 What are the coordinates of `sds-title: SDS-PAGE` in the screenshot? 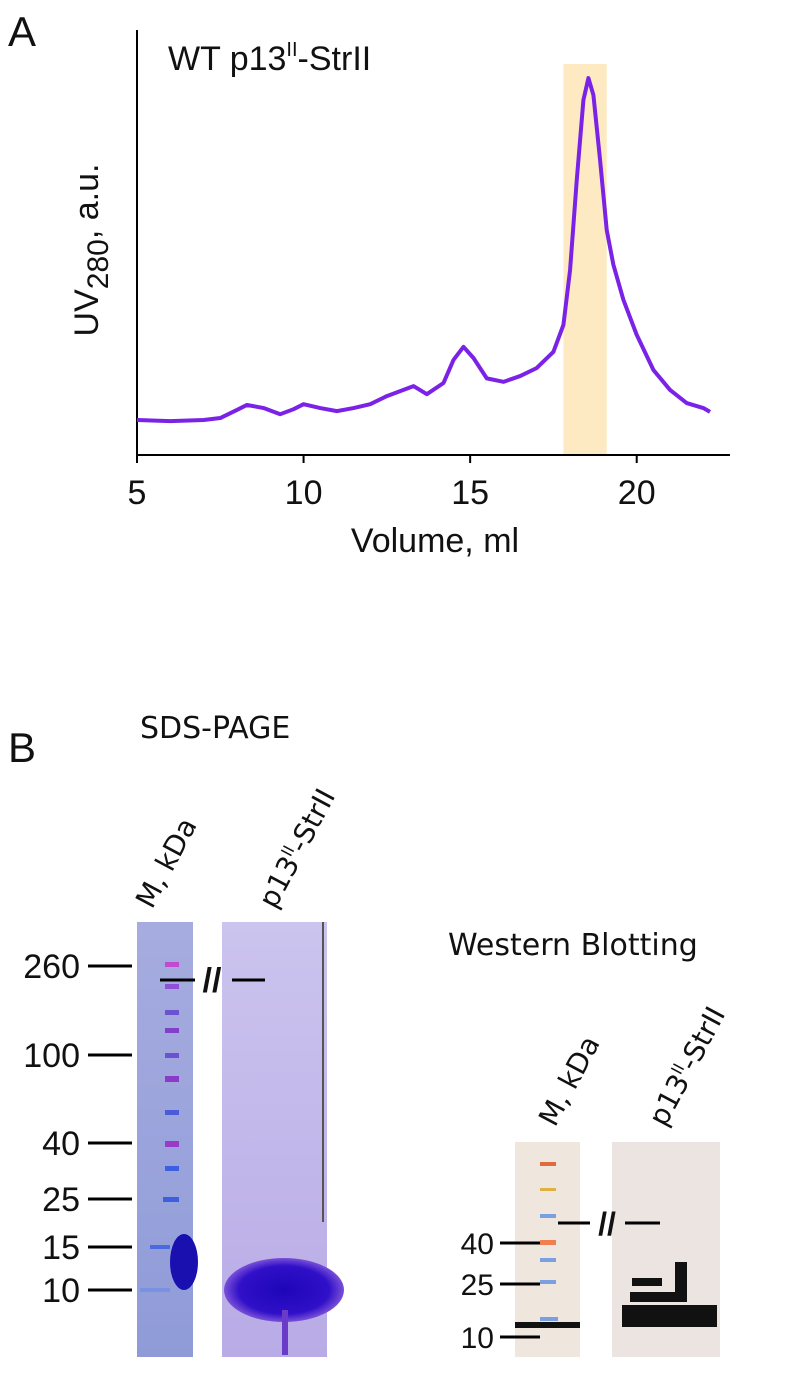 It's located at (215, 728).